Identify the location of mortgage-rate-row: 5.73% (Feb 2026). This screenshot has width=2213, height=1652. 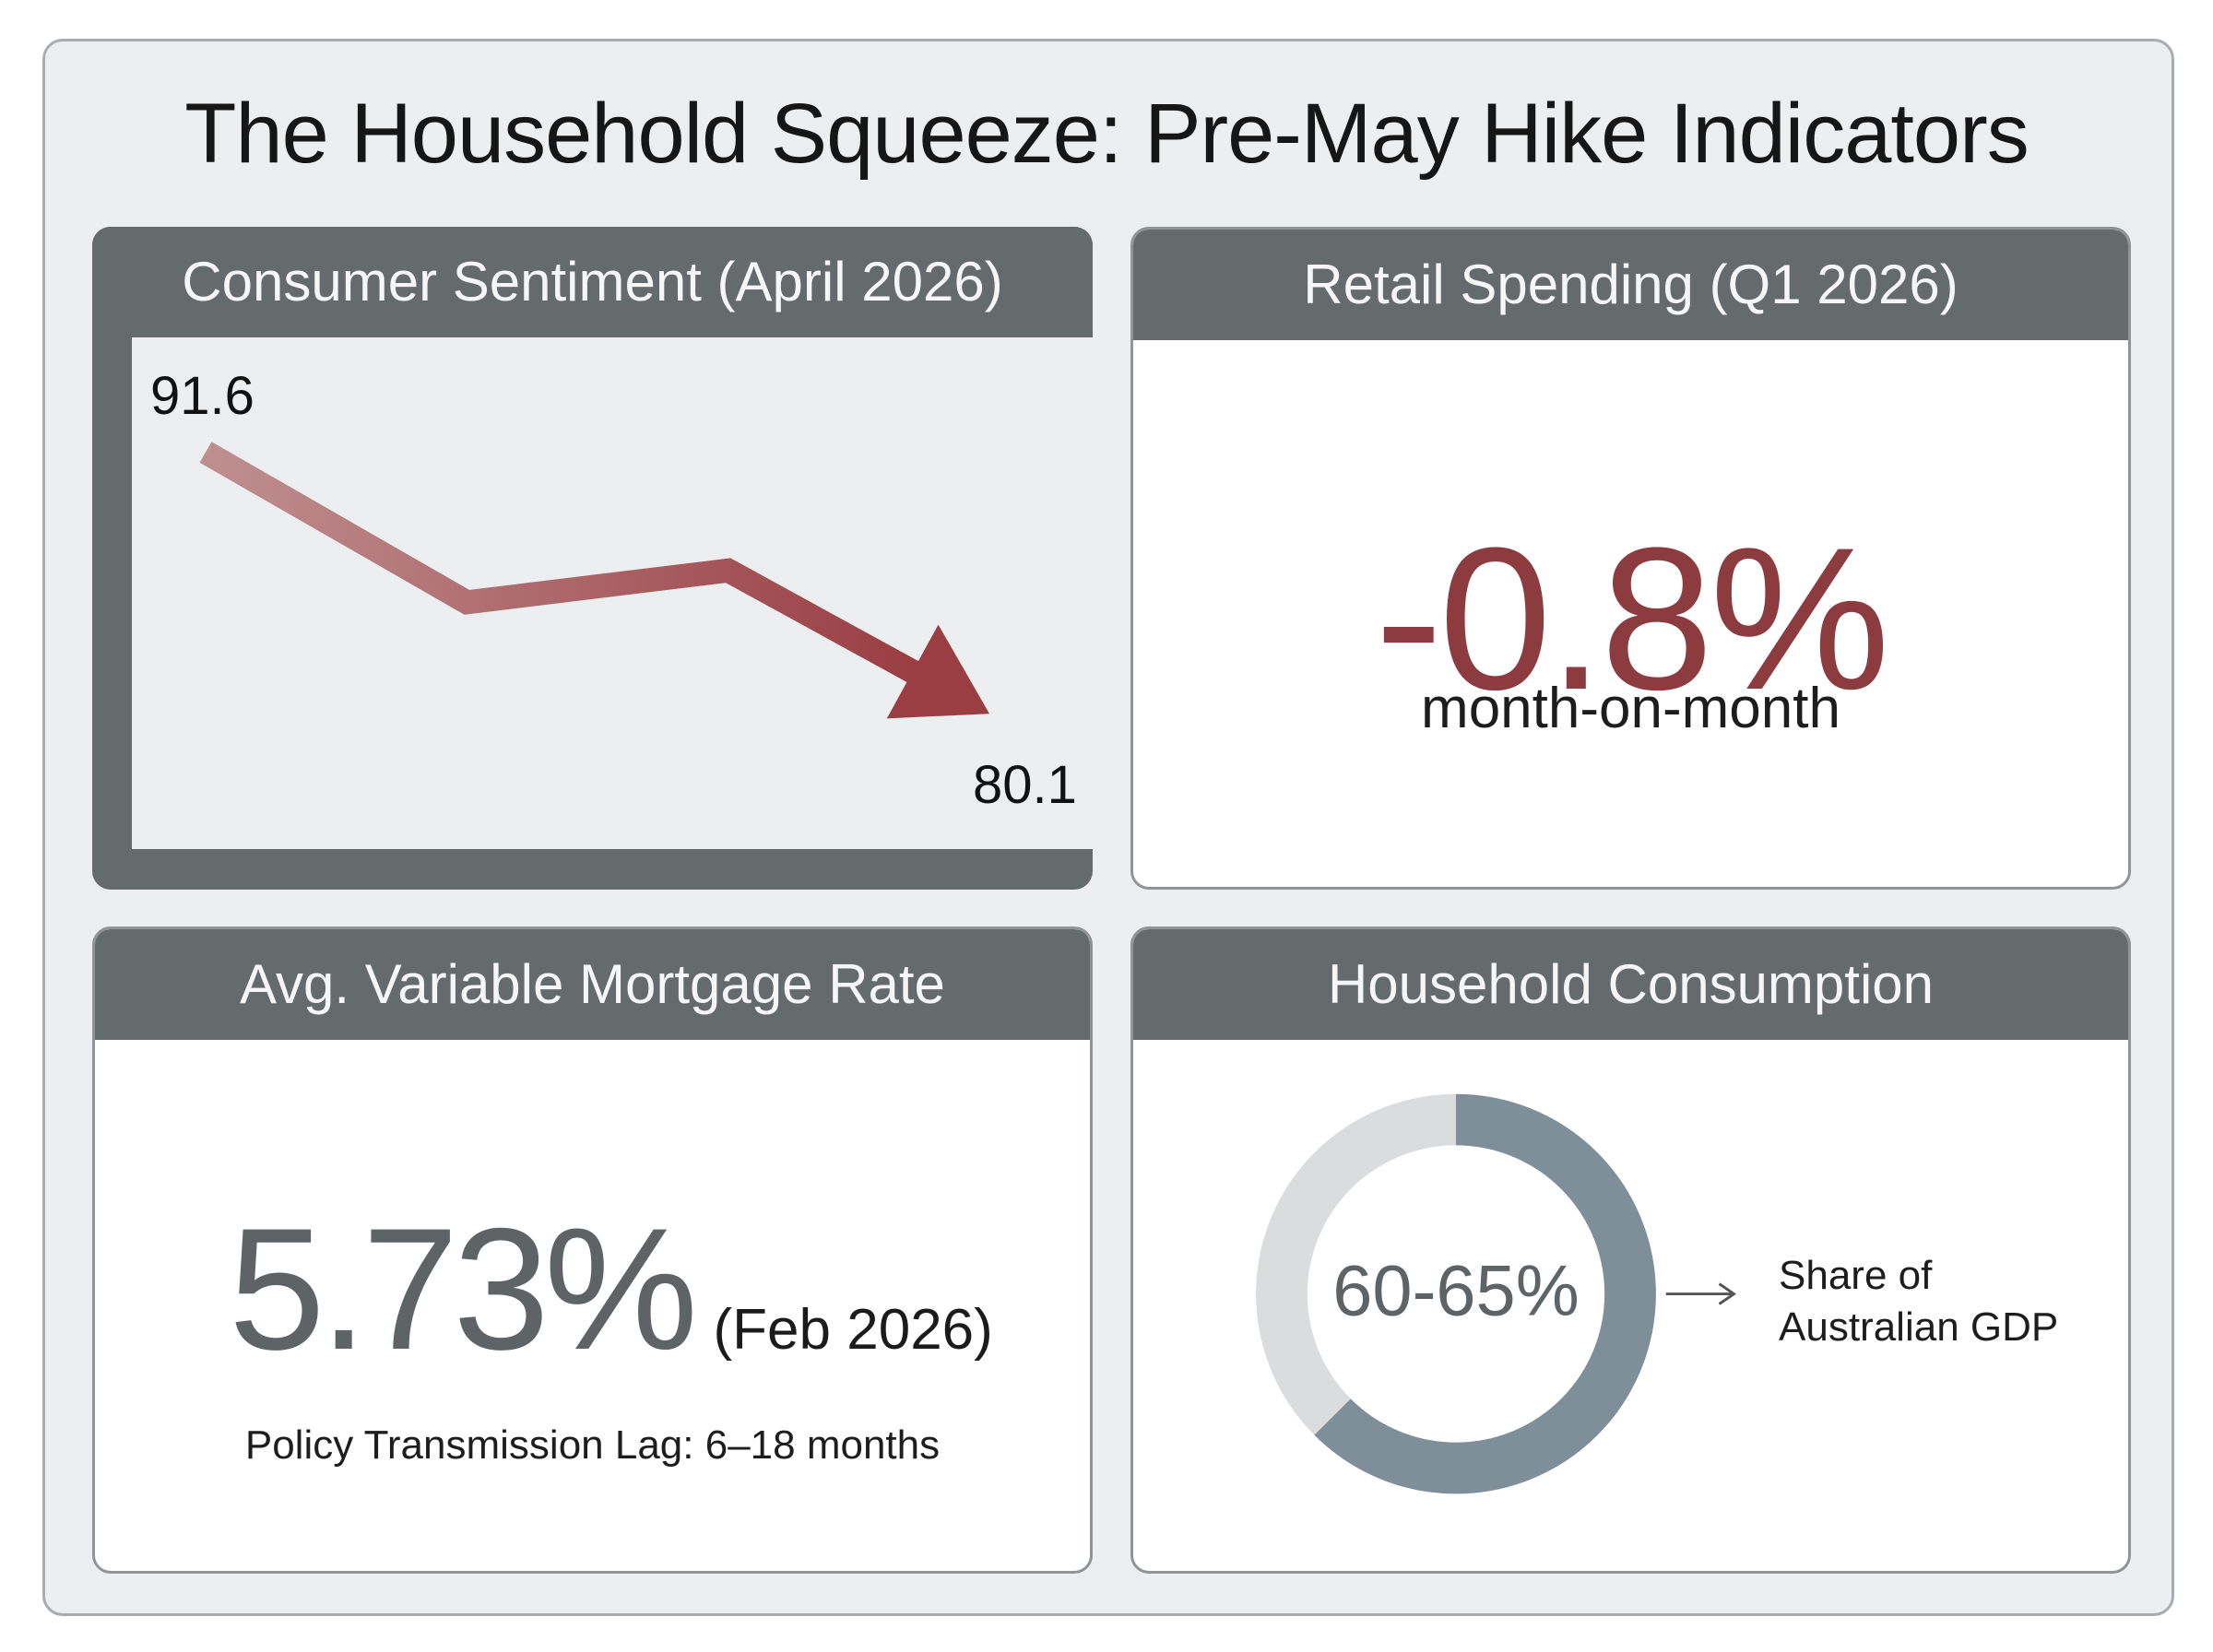
(611, 1288).